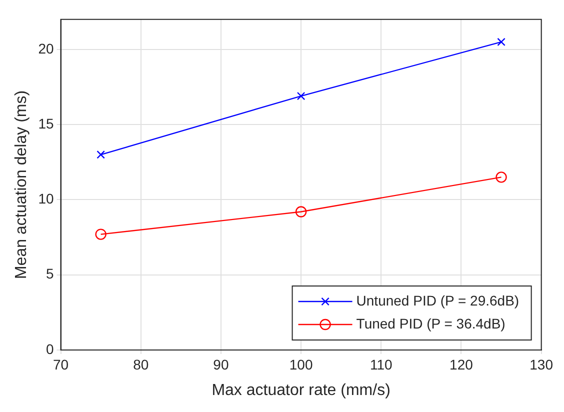  What do you see at coordinates (301, 390) in the screenshot?
I see `x-axis-title: Max actuator rate (mm/s)` at bounding box center [301, 390].